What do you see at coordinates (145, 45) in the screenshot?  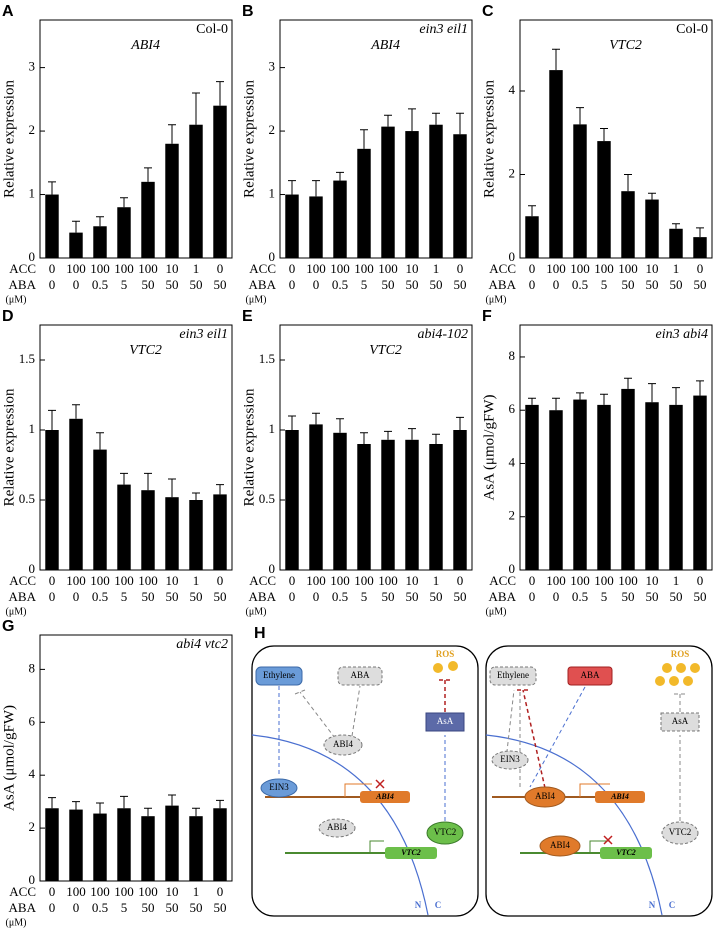 I see `annotation: ABI4` at bounding box center [145, 45].